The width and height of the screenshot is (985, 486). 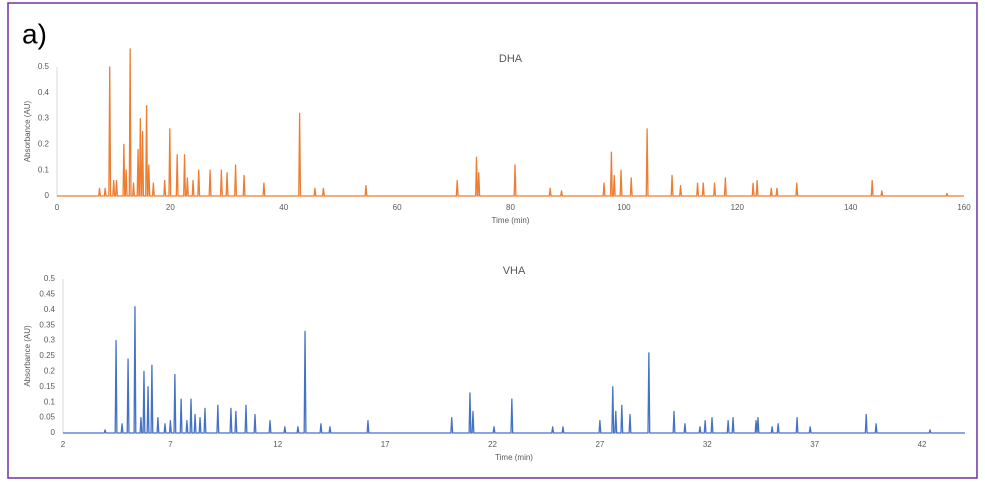 What do you see at coordinates (47, 417) in the screenshot?
I see `y-tick-label: 0.05` at bounding box center [47, 417].